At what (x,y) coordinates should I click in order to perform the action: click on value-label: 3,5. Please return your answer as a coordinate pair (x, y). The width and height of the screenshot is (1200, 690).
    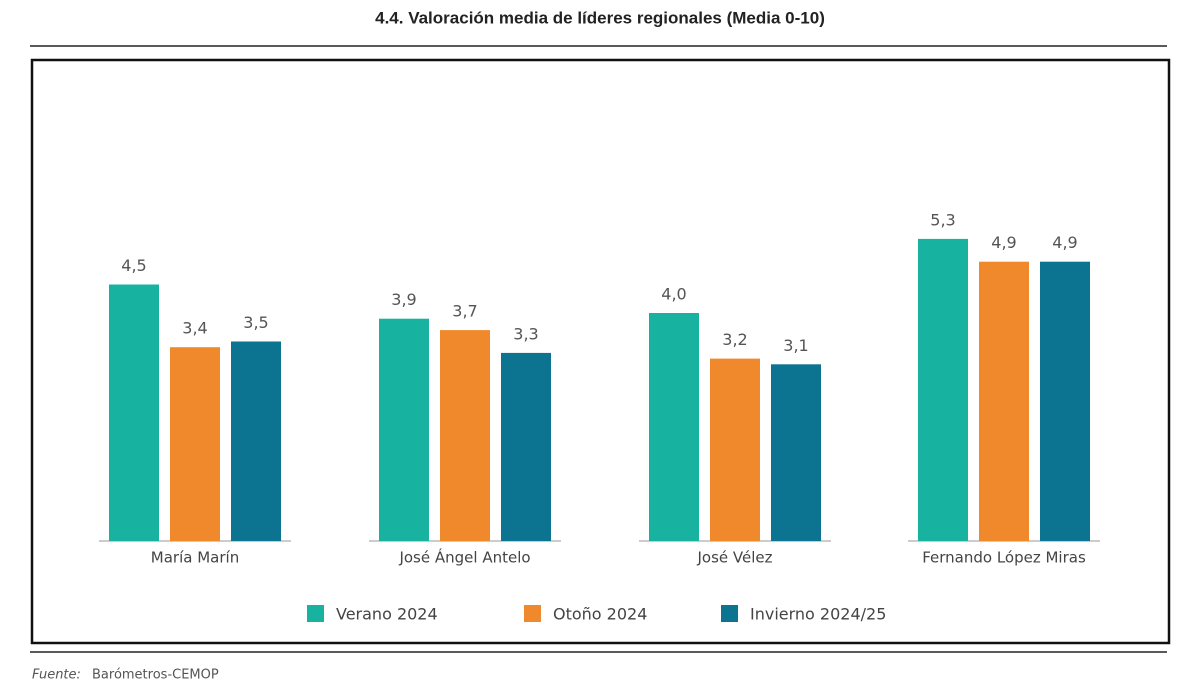
    Looking at the image, I should click on (255, 322).